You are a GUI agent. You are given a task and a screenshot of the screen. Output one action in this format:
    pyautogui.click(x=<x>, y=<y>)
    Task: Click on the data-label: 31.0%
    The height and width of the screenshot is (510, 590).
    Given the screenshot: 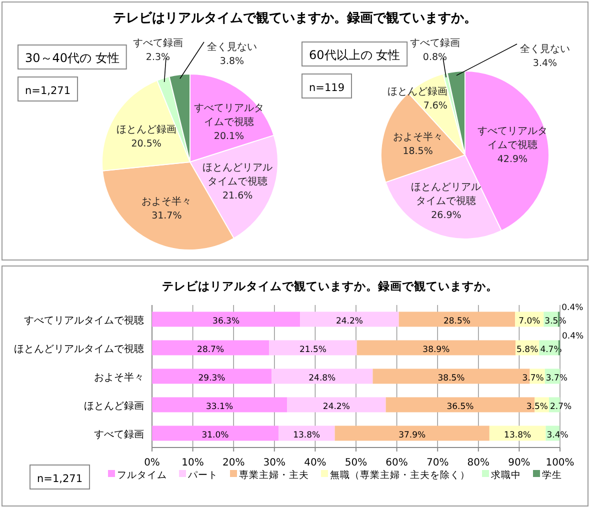 What is the action you would take?
    pyautogui.click(x=215, y=435)
    